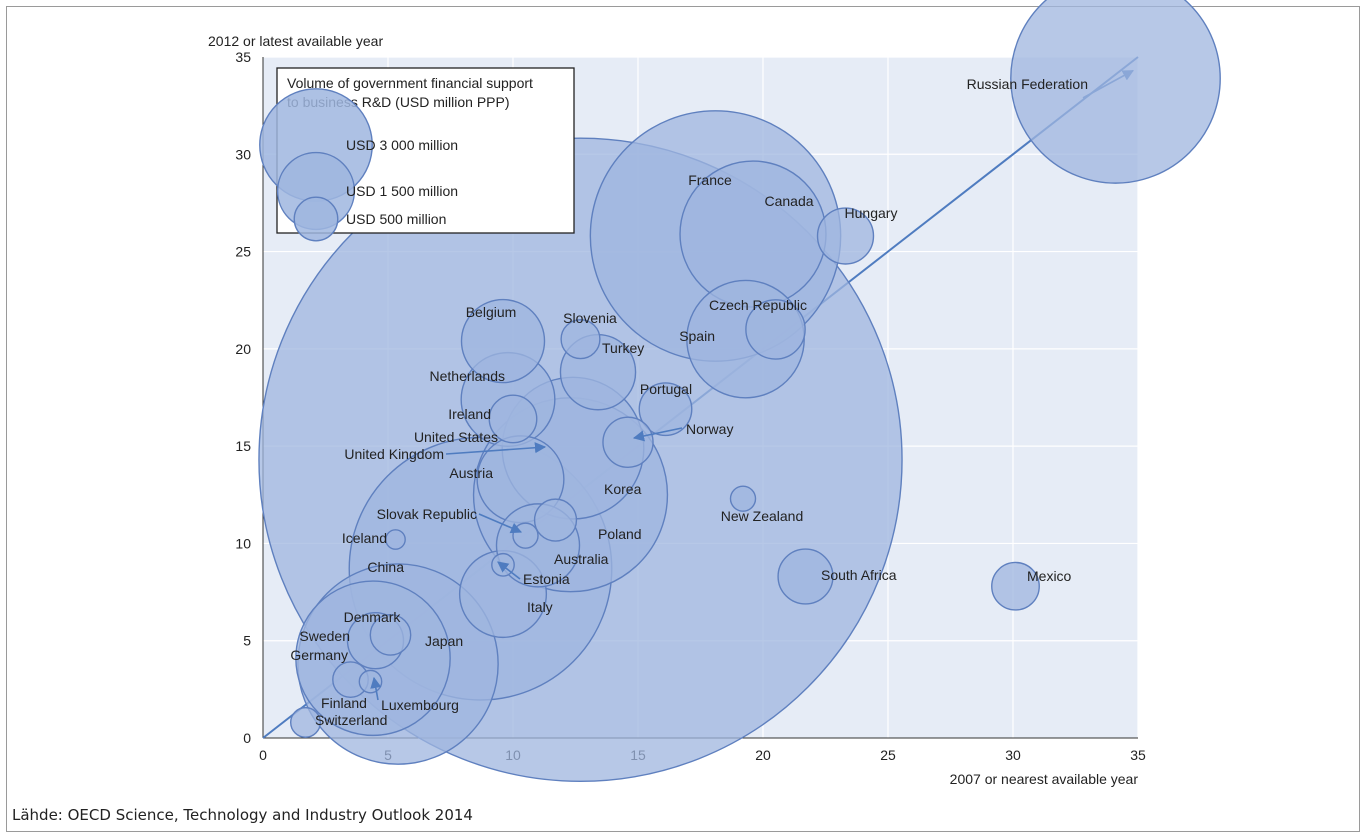 Image resolution: width=1368 pixels, height=839 pixels. I want to click on x-axis-label: 2007 or nearest available year, so click(1044, 779).